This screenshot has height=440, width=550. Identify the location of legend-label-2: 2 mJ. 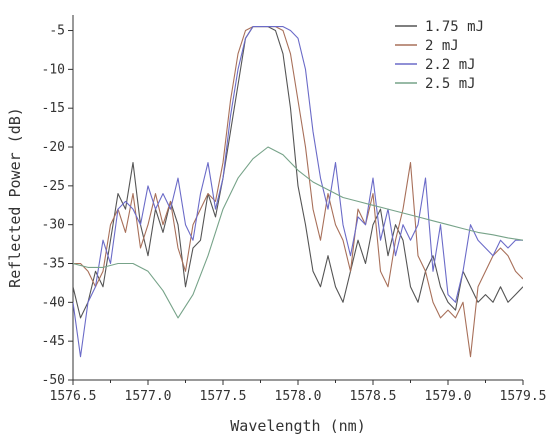
(442, 46).